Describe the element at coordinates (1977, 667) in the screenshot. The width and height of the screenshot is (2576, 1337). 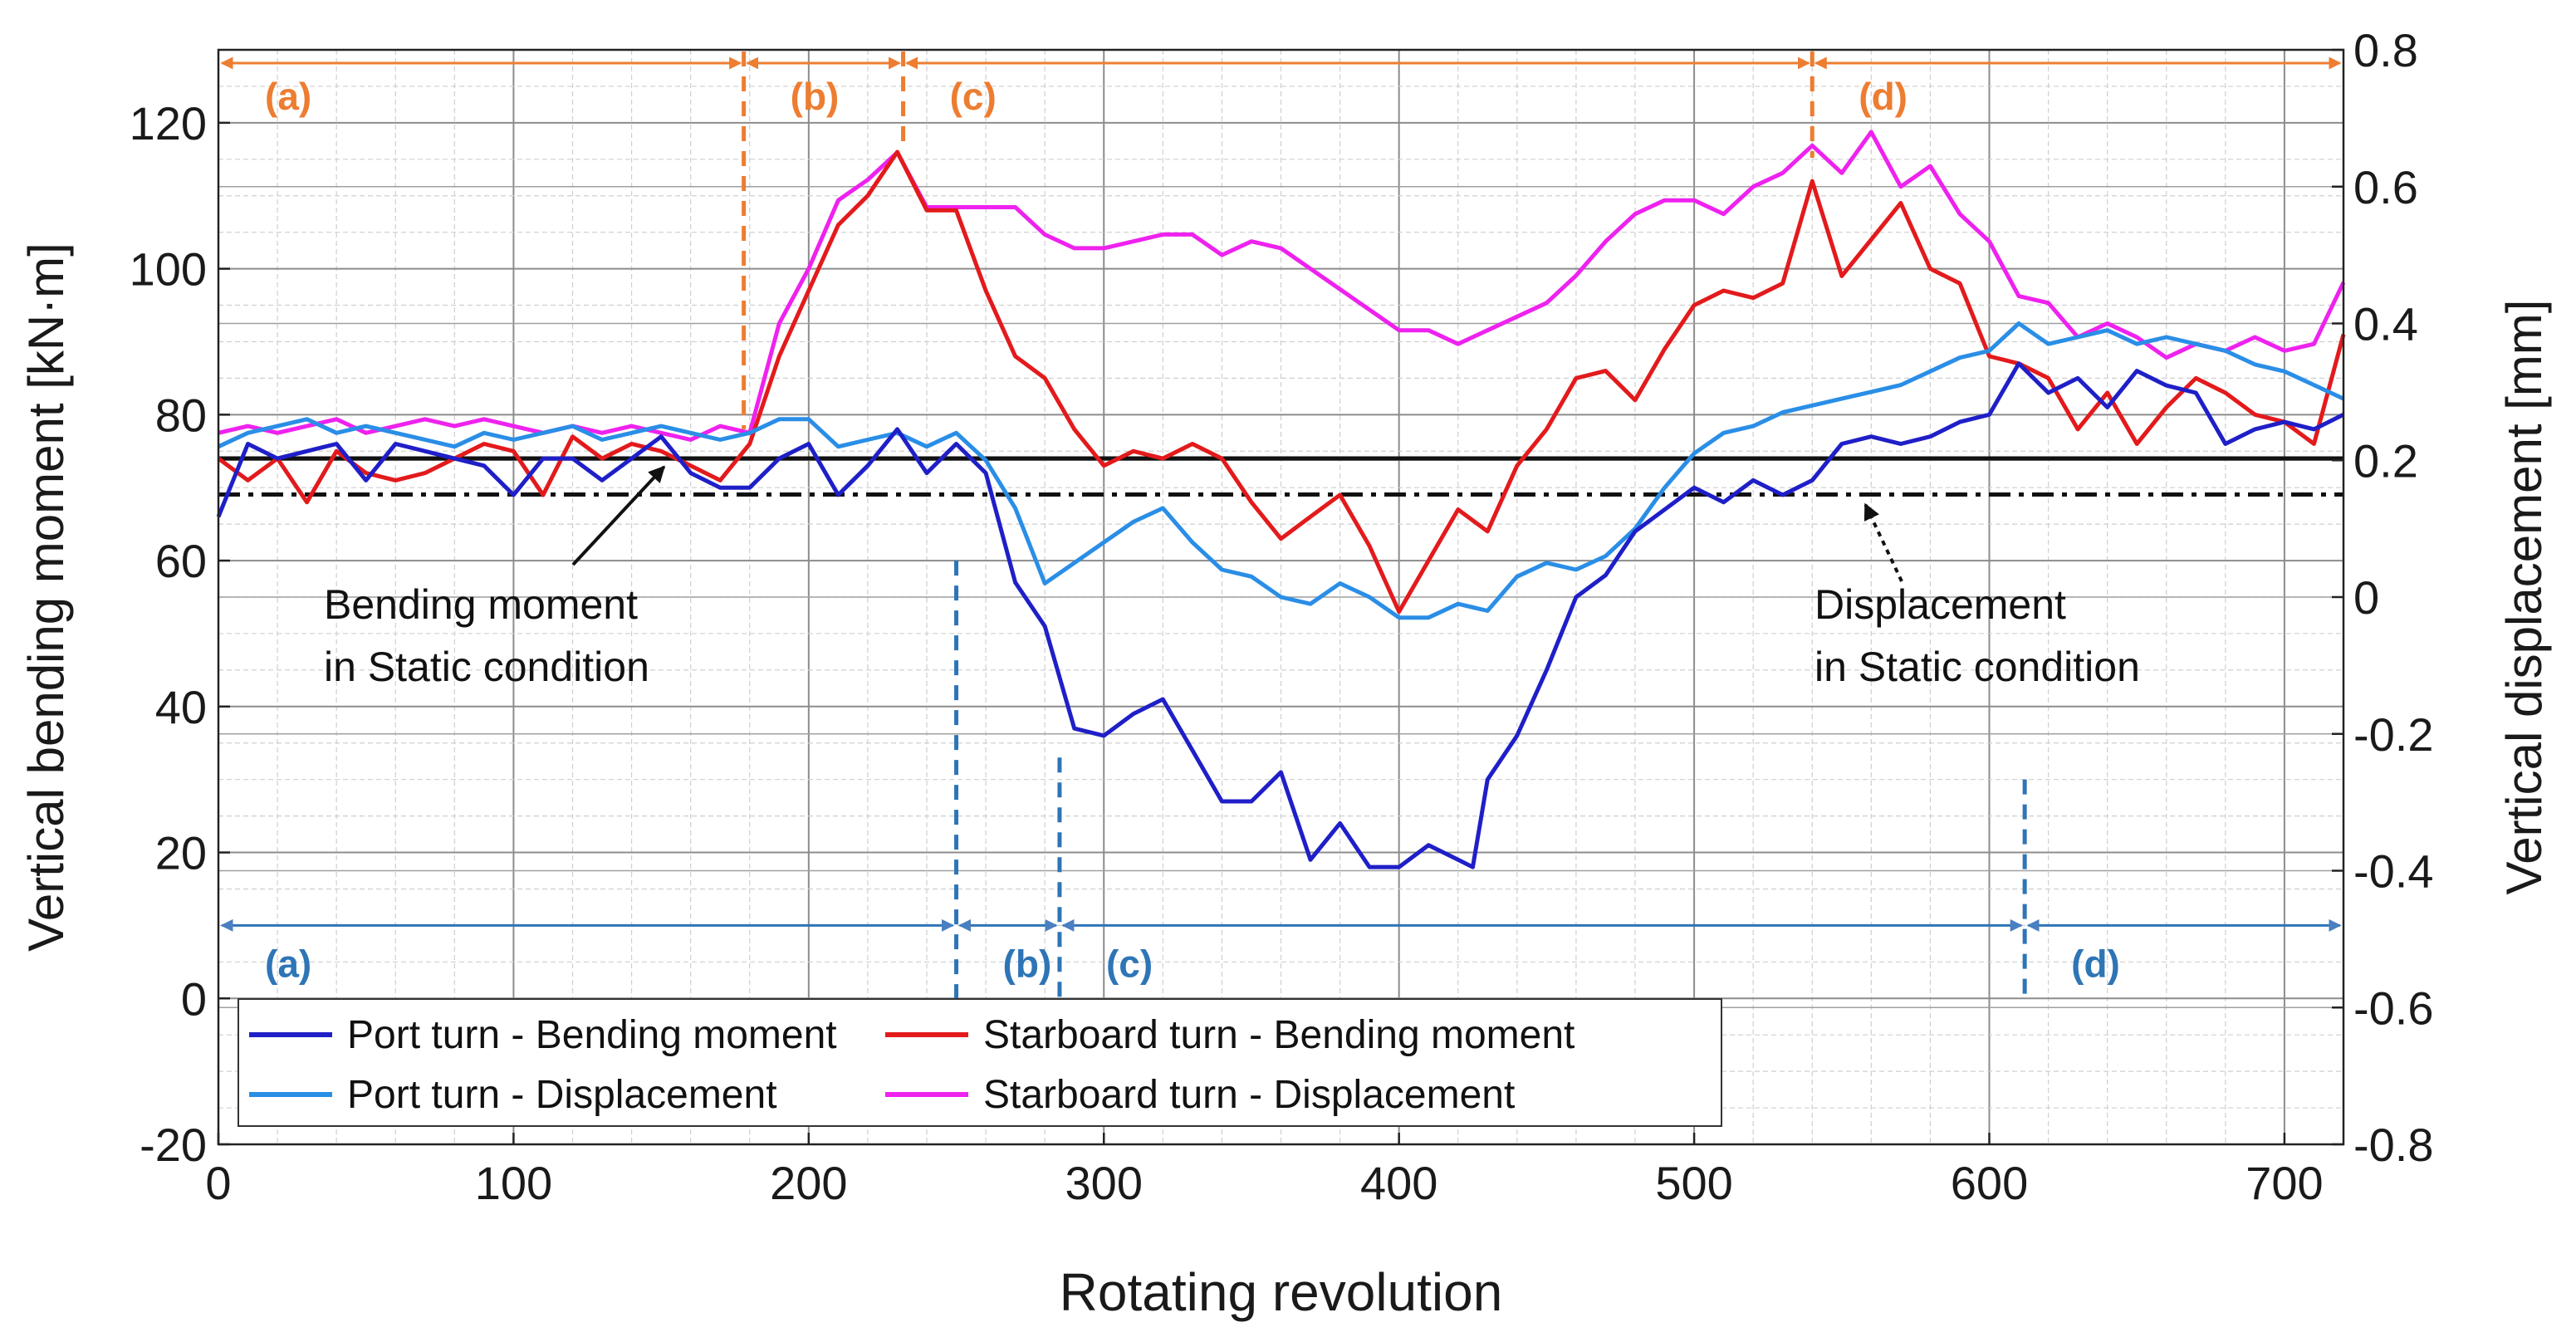
I see `disp-static-annotation-line2: in Static condition` at that location.